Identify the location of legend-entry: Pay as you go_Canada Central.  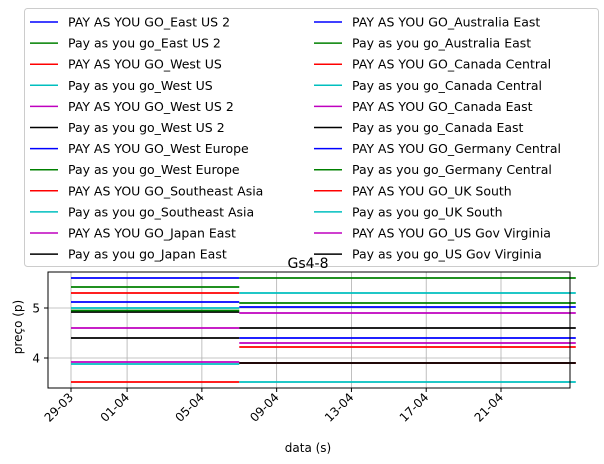
(447, 85).